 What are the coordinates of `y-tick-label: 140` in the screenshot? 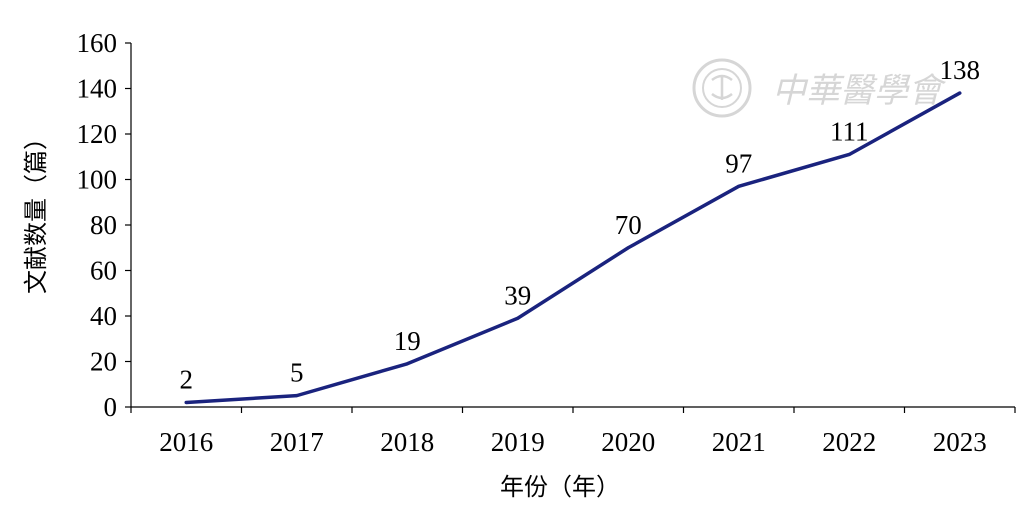 It's located at (97, 89).